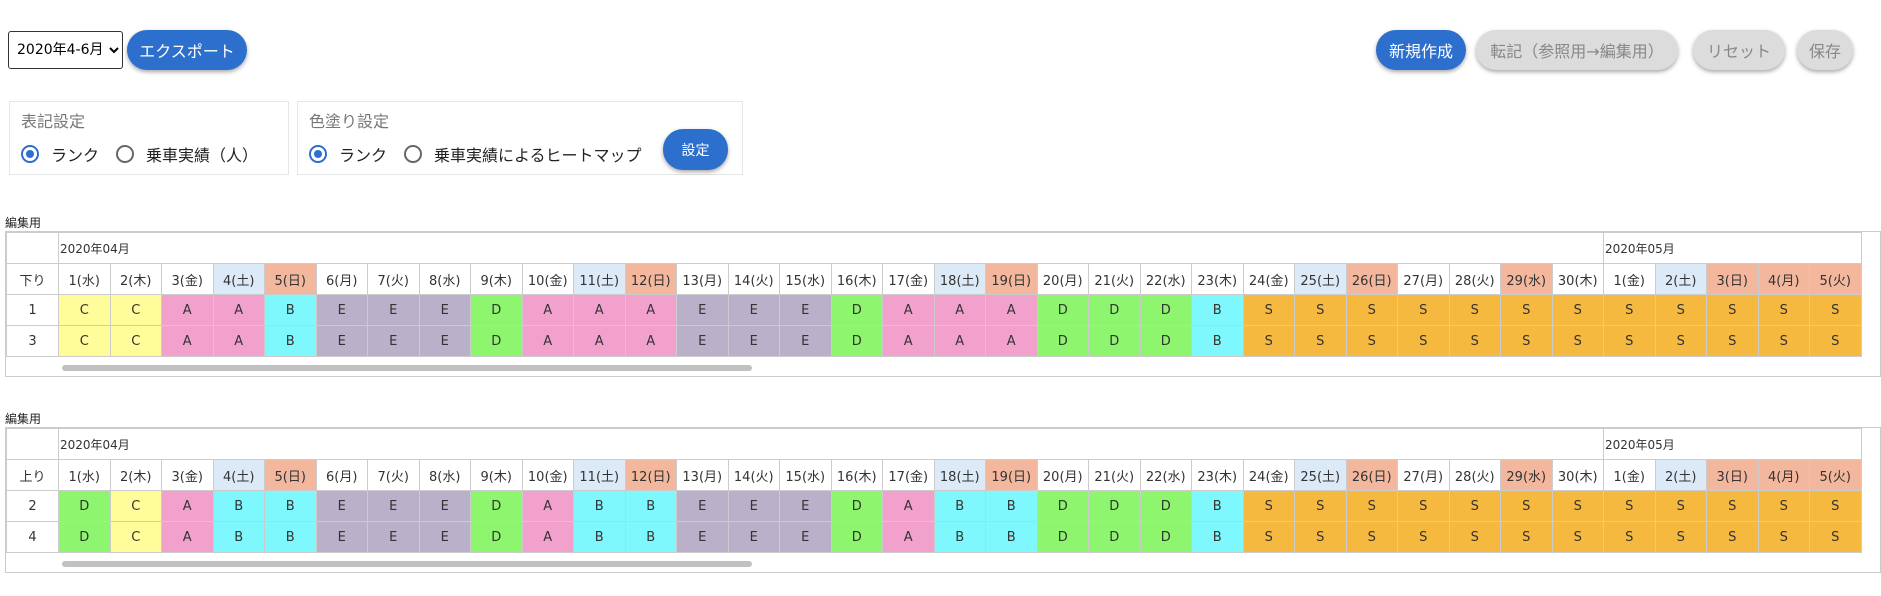 The image size is (1881, 596). Describe the element at coordinates (1421, 50) in the screenshot. I see `new-button: 新規作成` at that location.